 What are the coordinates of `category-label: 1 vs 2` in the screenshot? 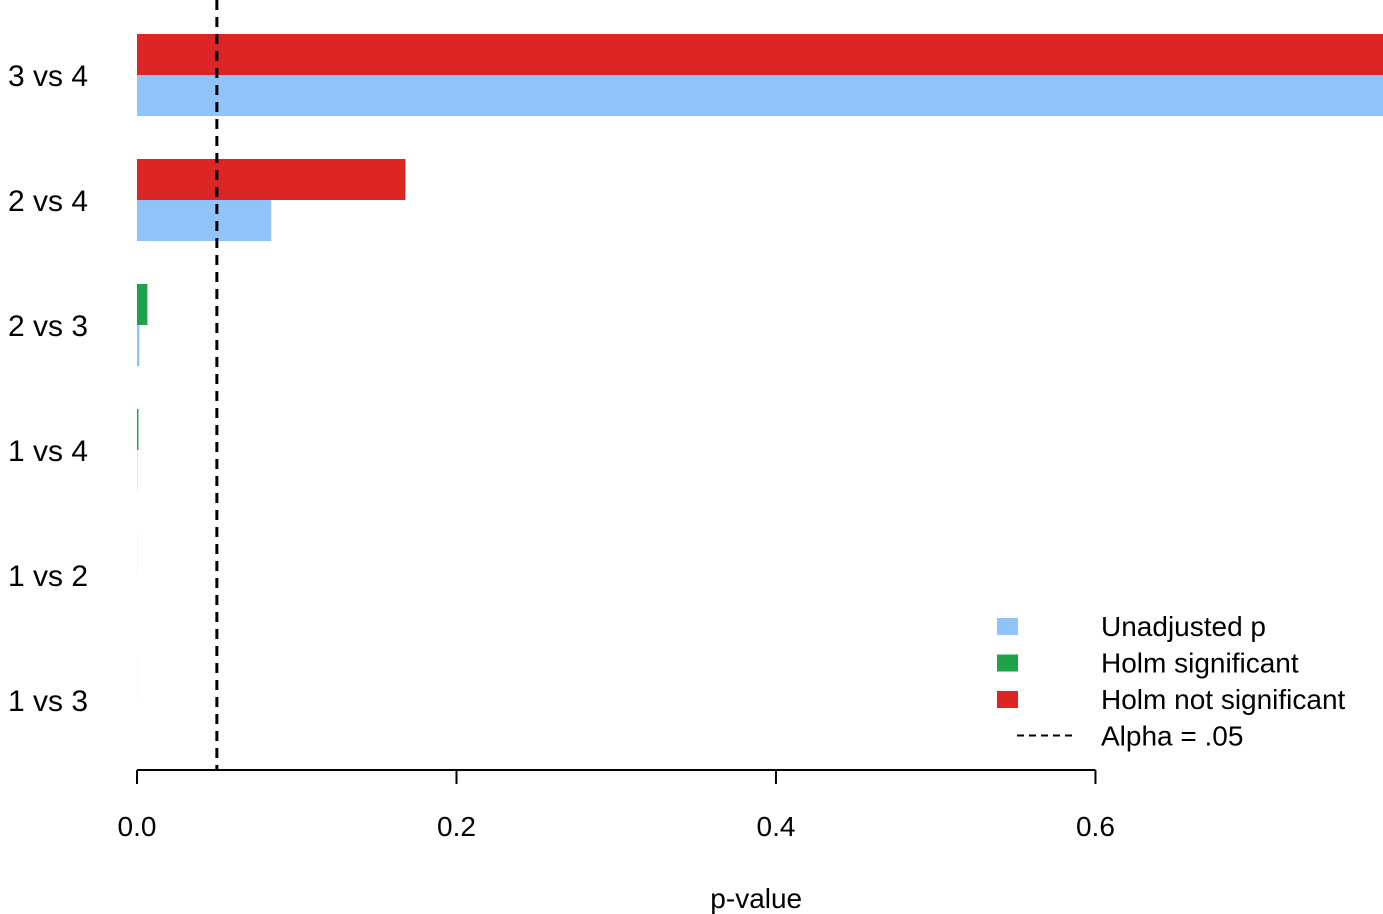 It's located at (48, 576).